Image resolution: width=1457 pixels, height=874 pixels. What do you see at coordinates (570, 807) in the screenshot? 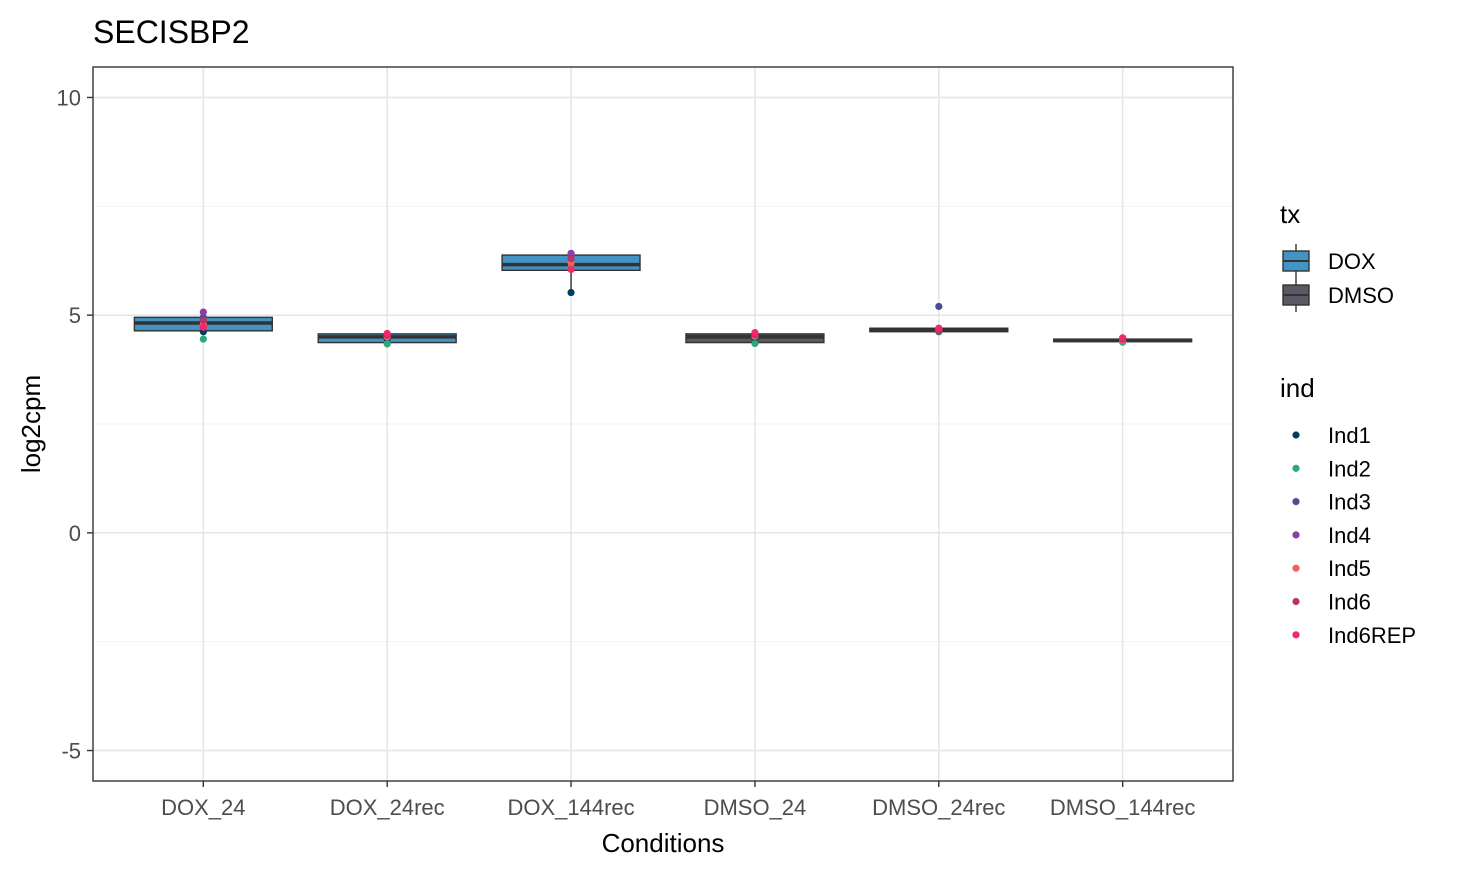
I see `x-tick-label: DOX_144rec` at bounding box center [570, 807].